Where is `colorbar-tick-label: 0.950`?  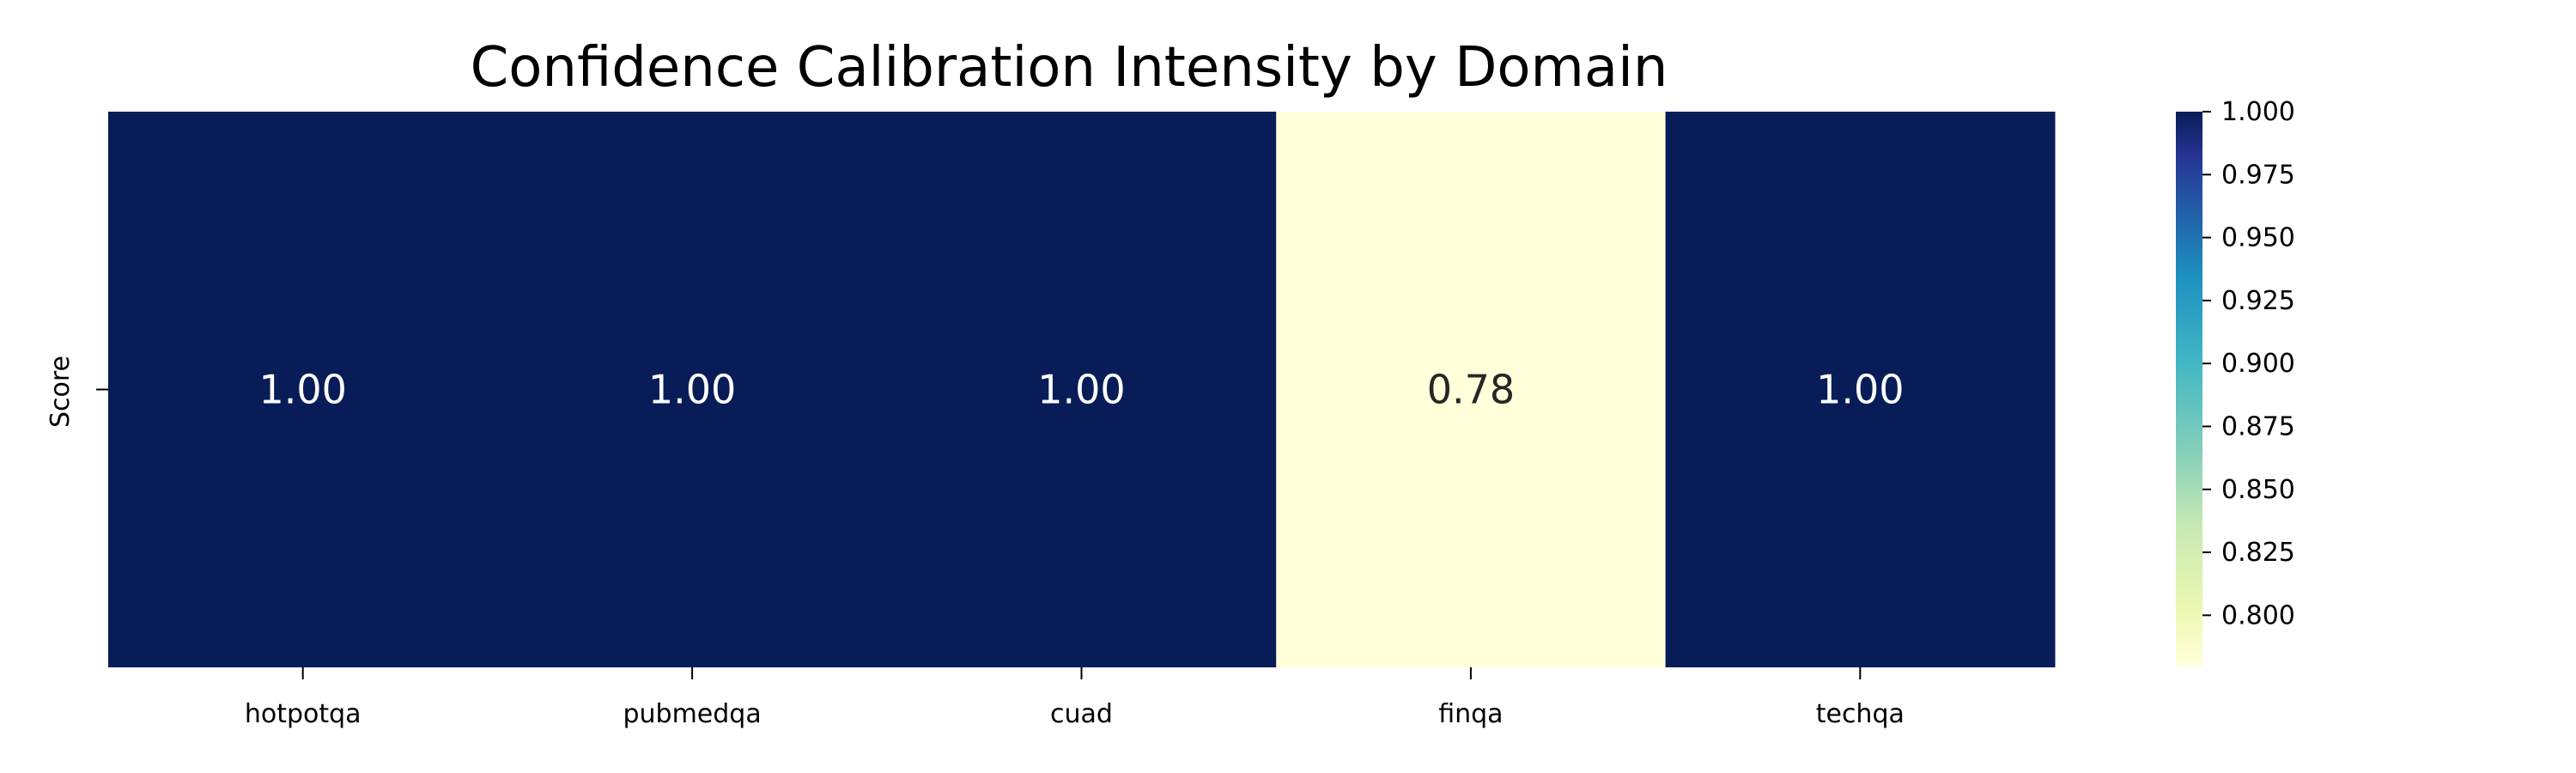 colorbar-tick-label: 0.950 is located at coordinates (2258, 238).